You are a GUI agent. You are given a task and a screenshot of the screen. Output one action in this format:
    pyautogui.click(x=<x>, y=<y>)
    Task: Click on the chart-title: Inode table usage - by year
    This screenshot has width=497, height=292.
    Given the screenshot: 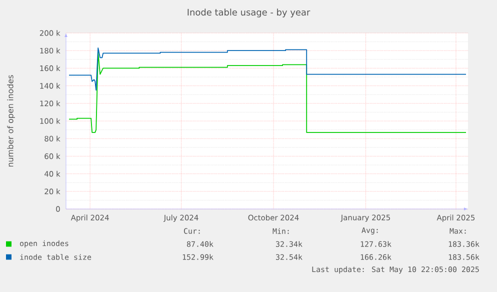 What is the action you would take?
    pyautogui.click(x=249, y=13)
    